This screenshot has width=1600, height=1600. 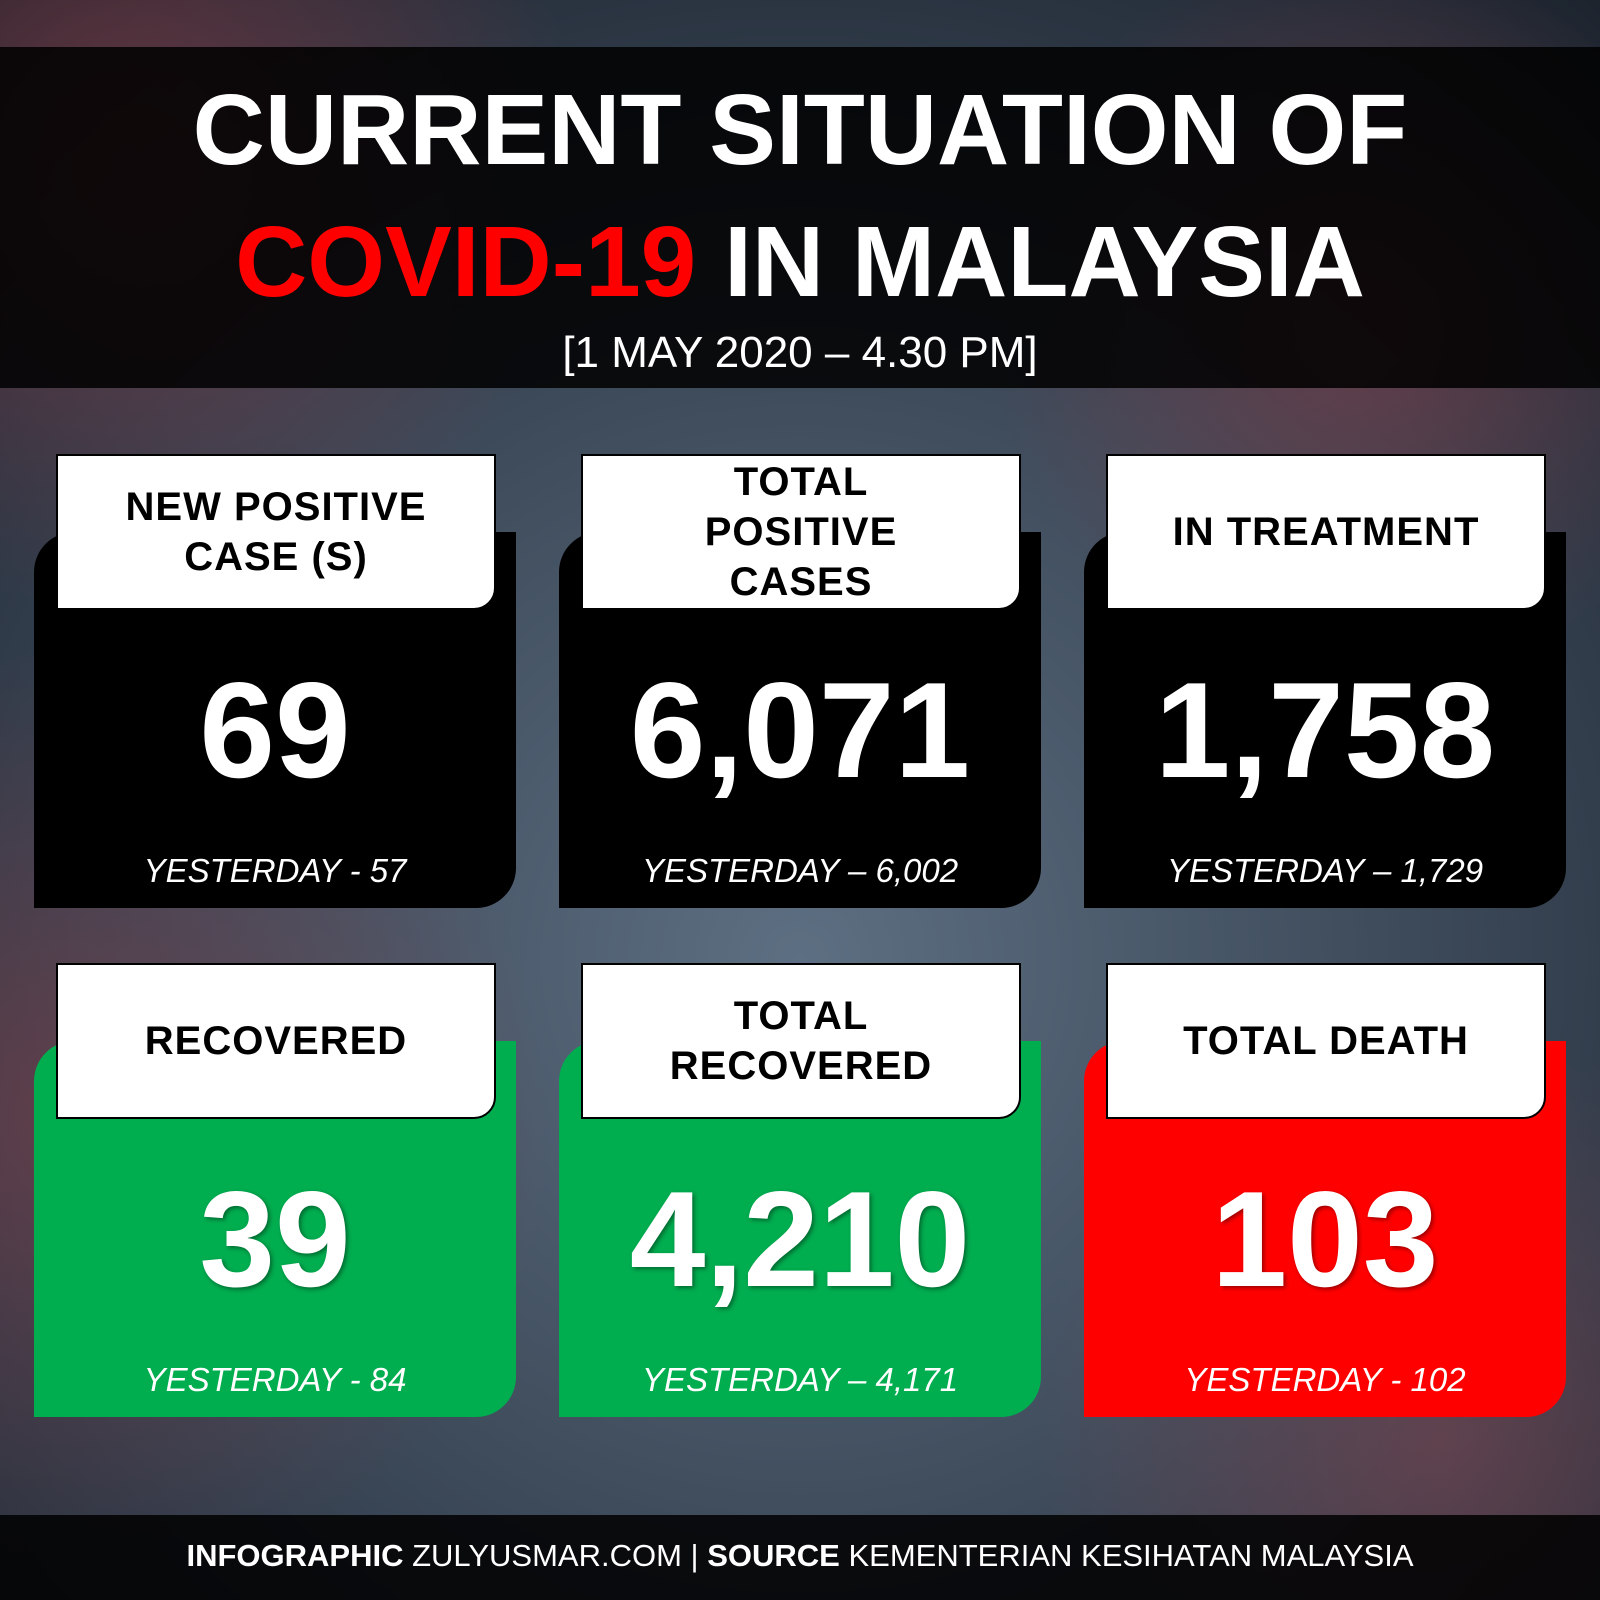 I want to click on card-value: 103, so click(x=1325, y=1239).